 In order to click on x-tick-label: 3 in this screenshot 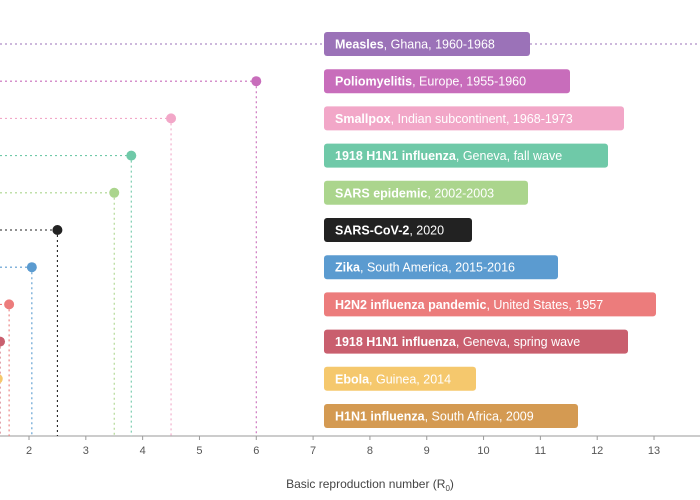, I will do `click(86, 451)`.